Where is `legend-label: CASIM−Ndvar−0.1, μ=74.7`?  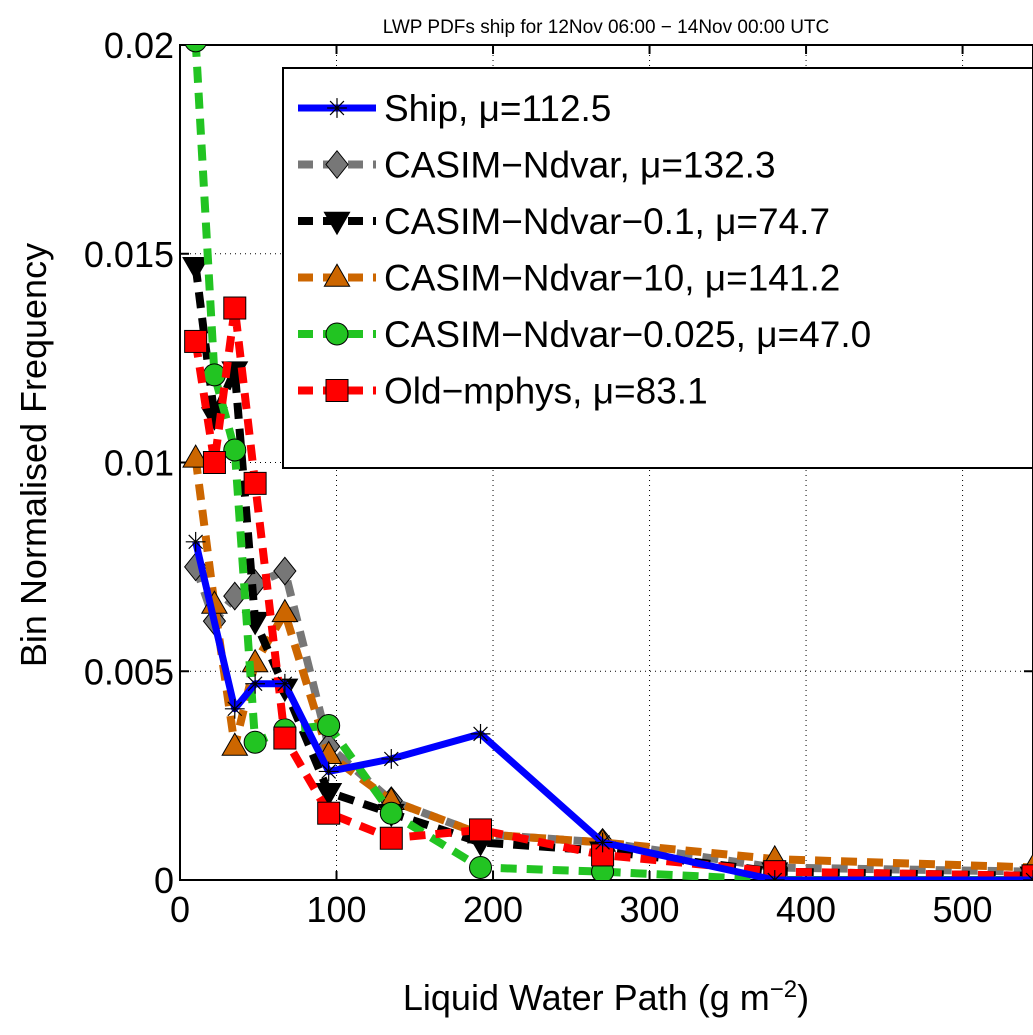
legend-label: CASIM−Ndvar−0.1, μ=74.7 is located at coordinates (607, 221).